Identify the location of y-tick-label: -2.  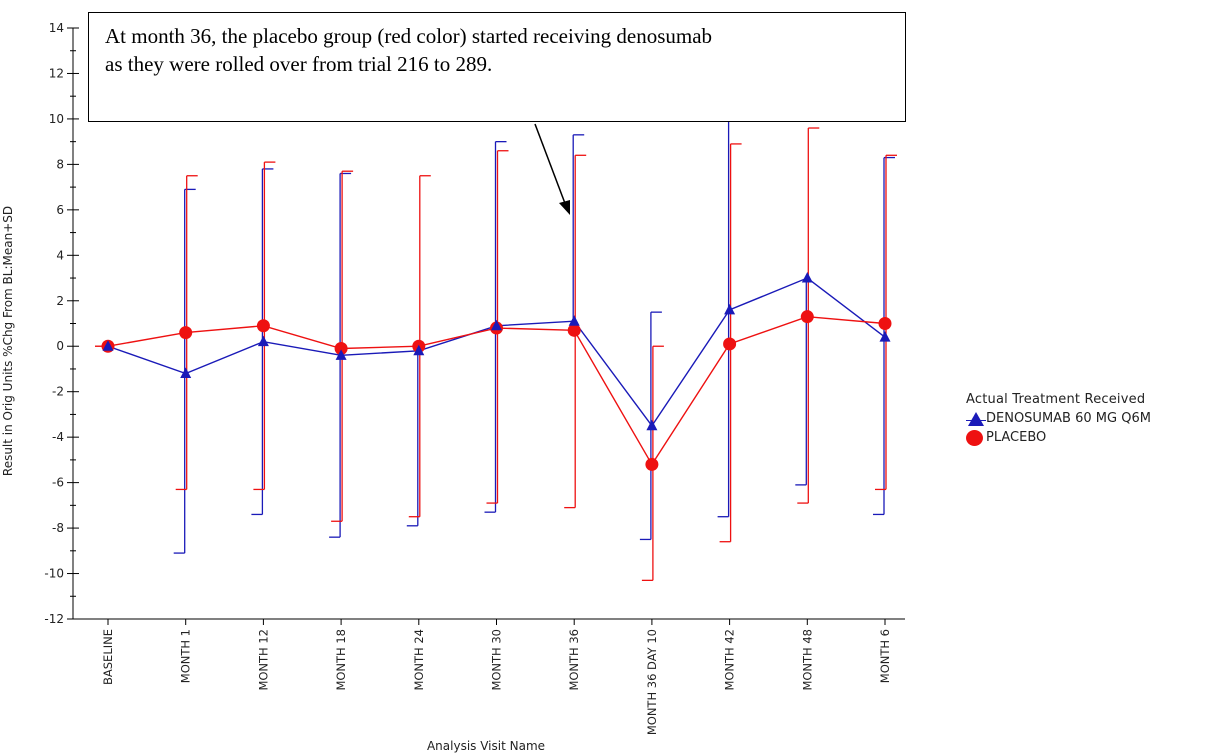
(58, 392).